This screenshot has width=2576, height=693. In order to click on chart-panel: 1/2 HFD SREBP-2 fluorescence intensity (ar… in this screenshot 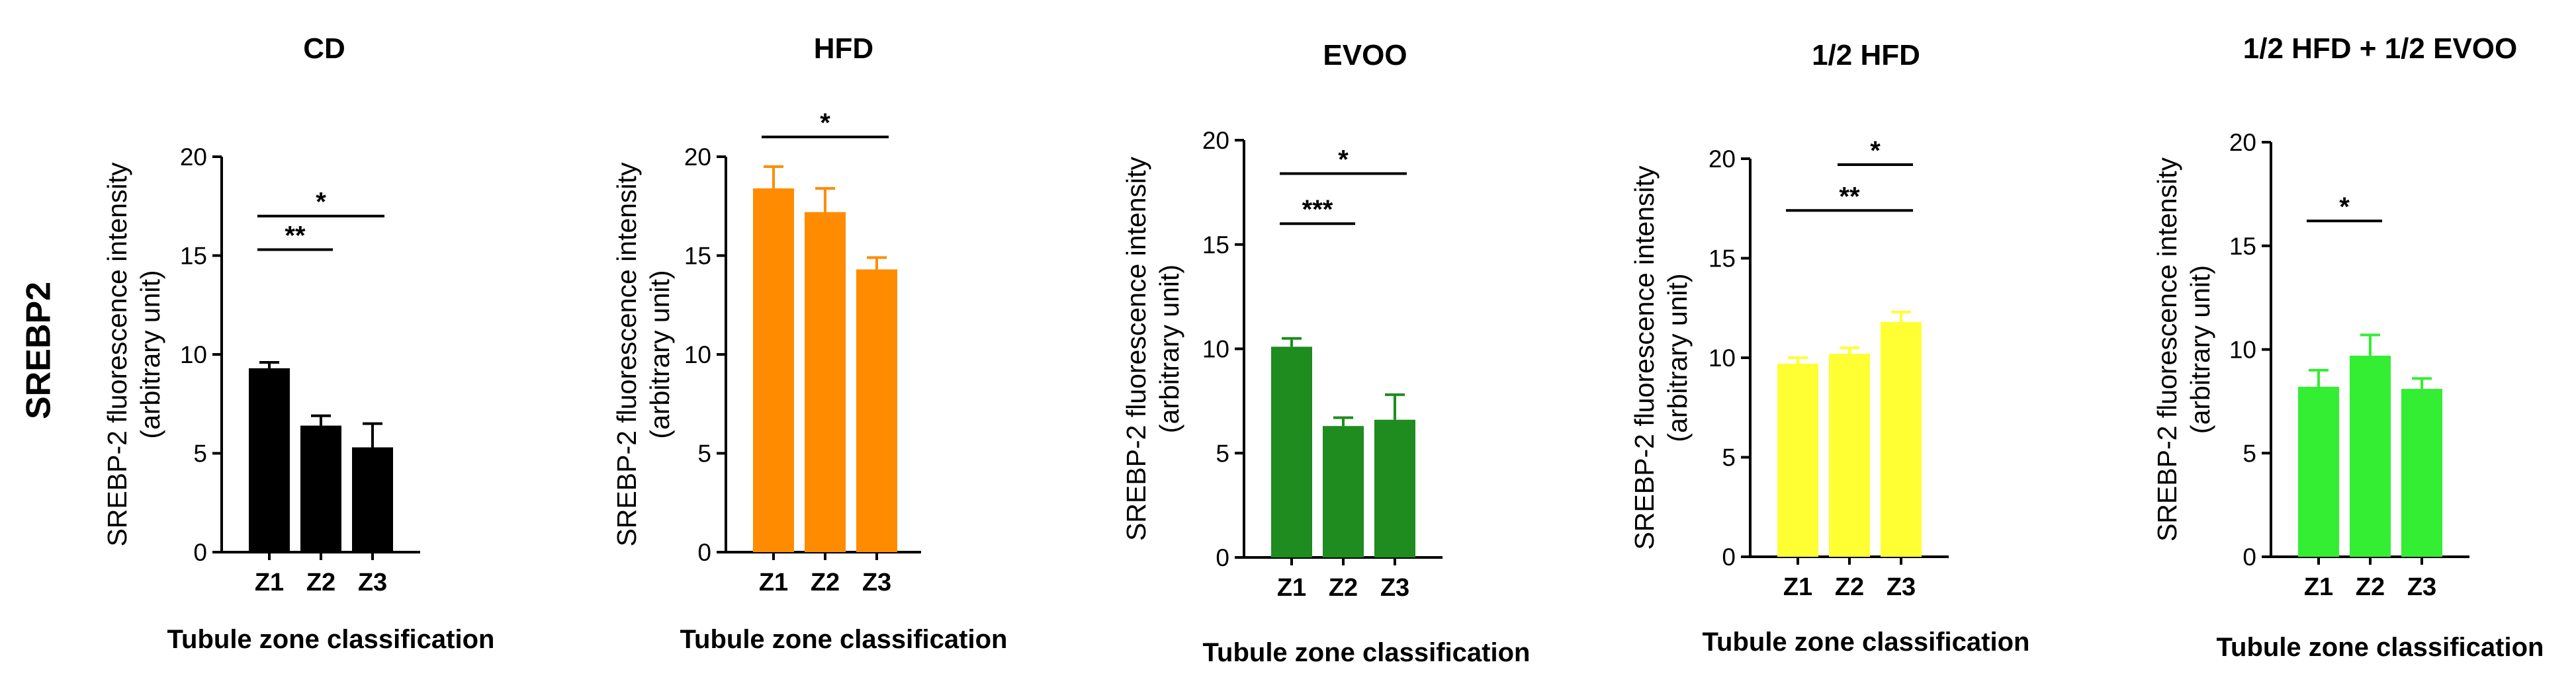, I will do `click(1829, 348)`.